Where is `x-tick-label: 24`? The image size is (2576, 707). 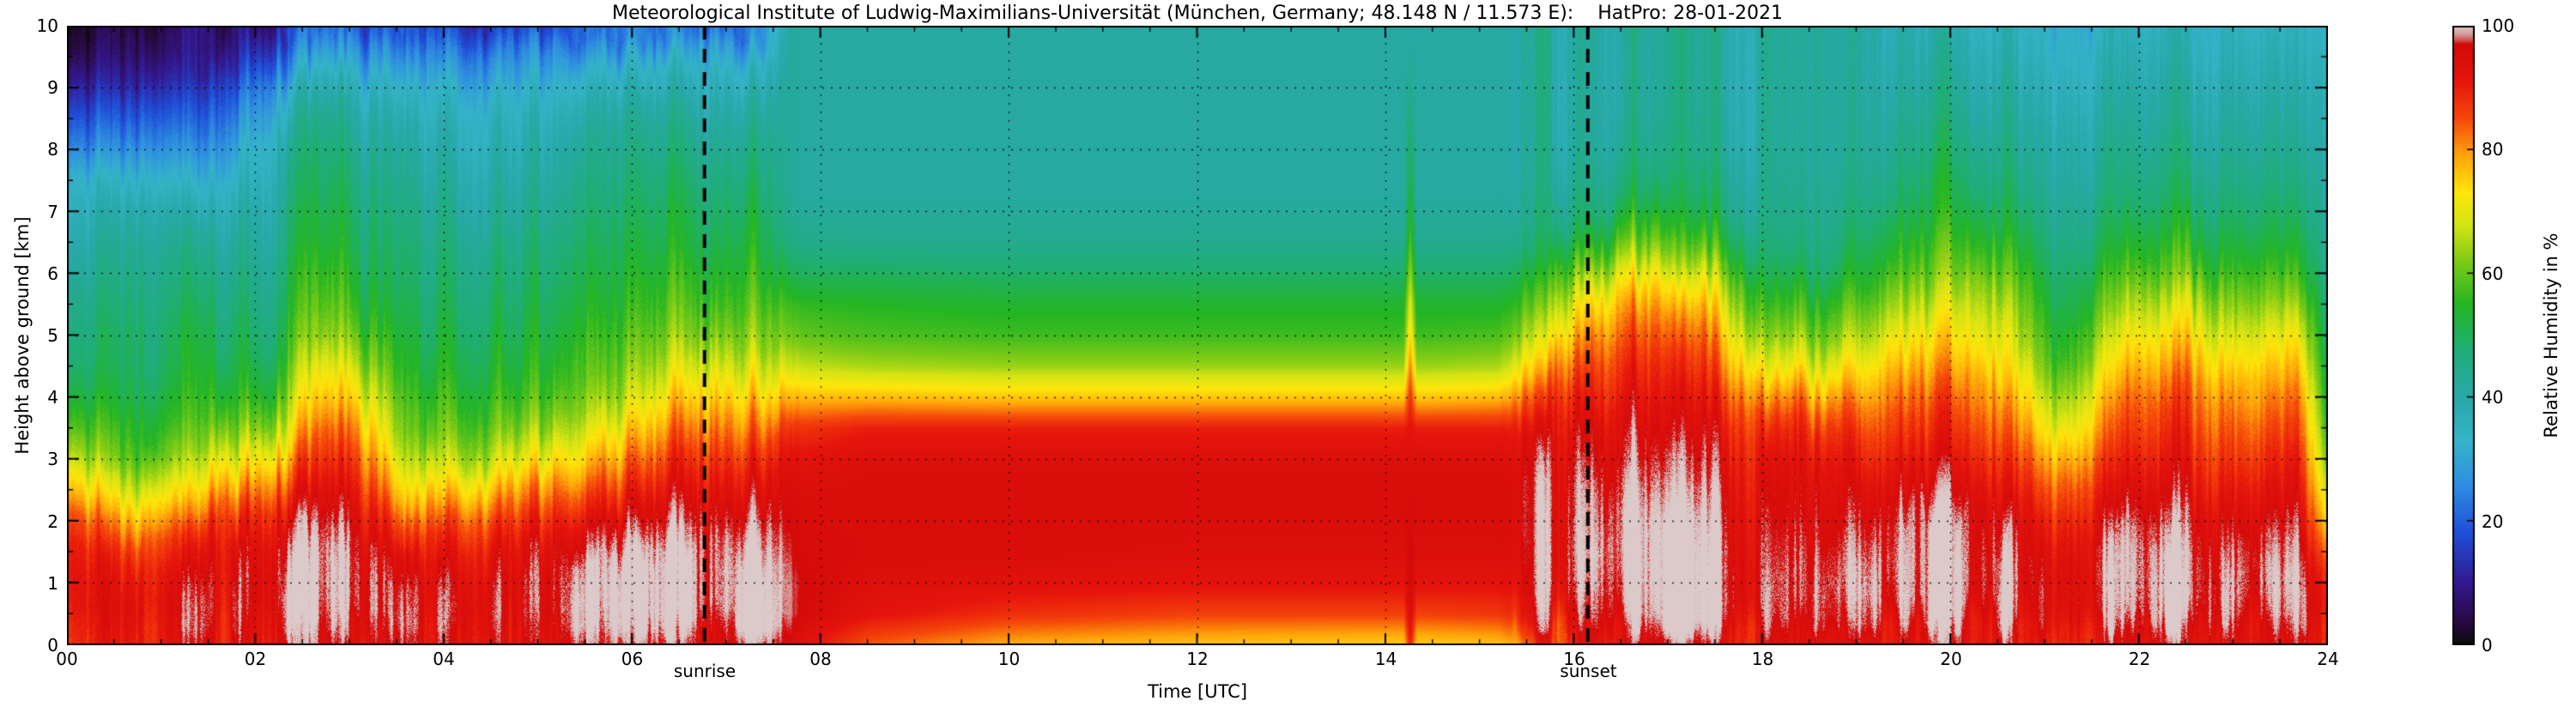
x-tick-label: 24 is located at coordinates (2328, 659).